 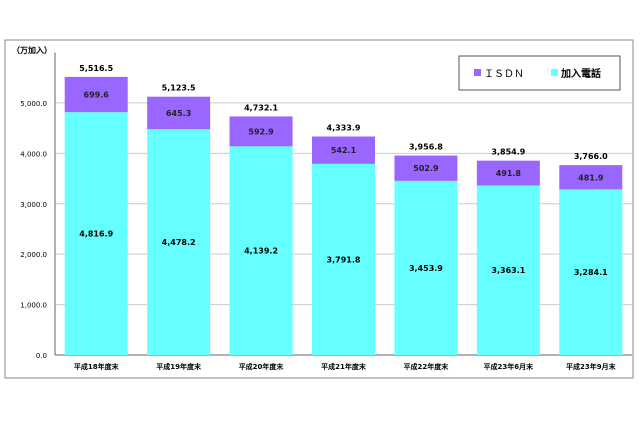 I want to click on y-tick-label: 1,000.0, so click(x=33, y=306).